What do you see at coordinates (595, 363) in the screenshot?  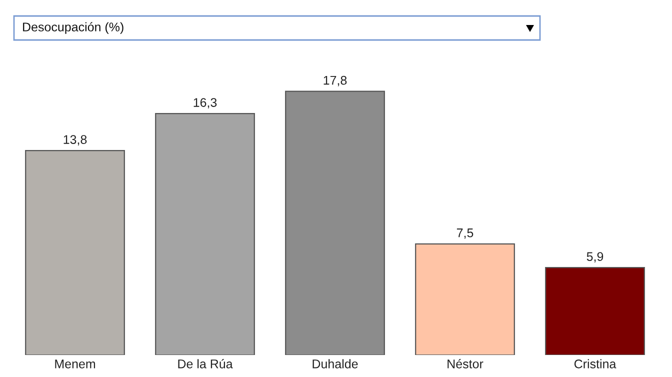 I see `x-tick-label: Cristina` at bounding box center [595, 363].